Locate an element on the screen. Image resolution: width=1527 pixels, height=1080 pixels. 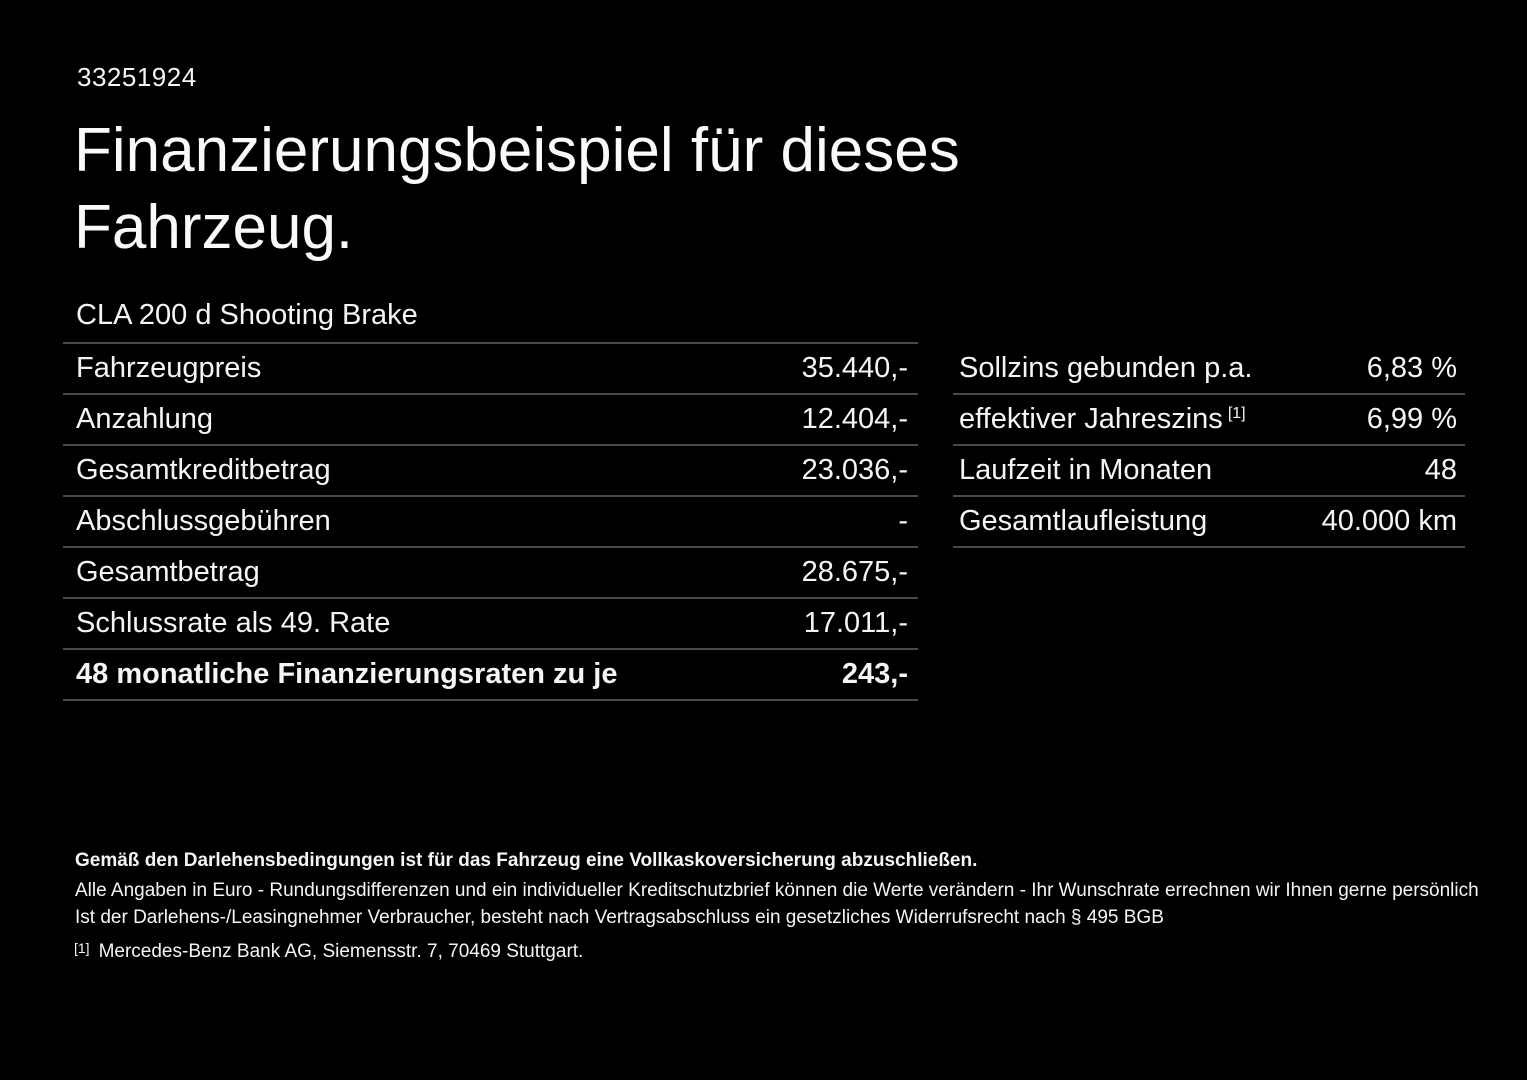
table-row-gesamtkreditbetrag: Gesamtkreditbetrag 23.036,- is located at coordinates (490, 471).